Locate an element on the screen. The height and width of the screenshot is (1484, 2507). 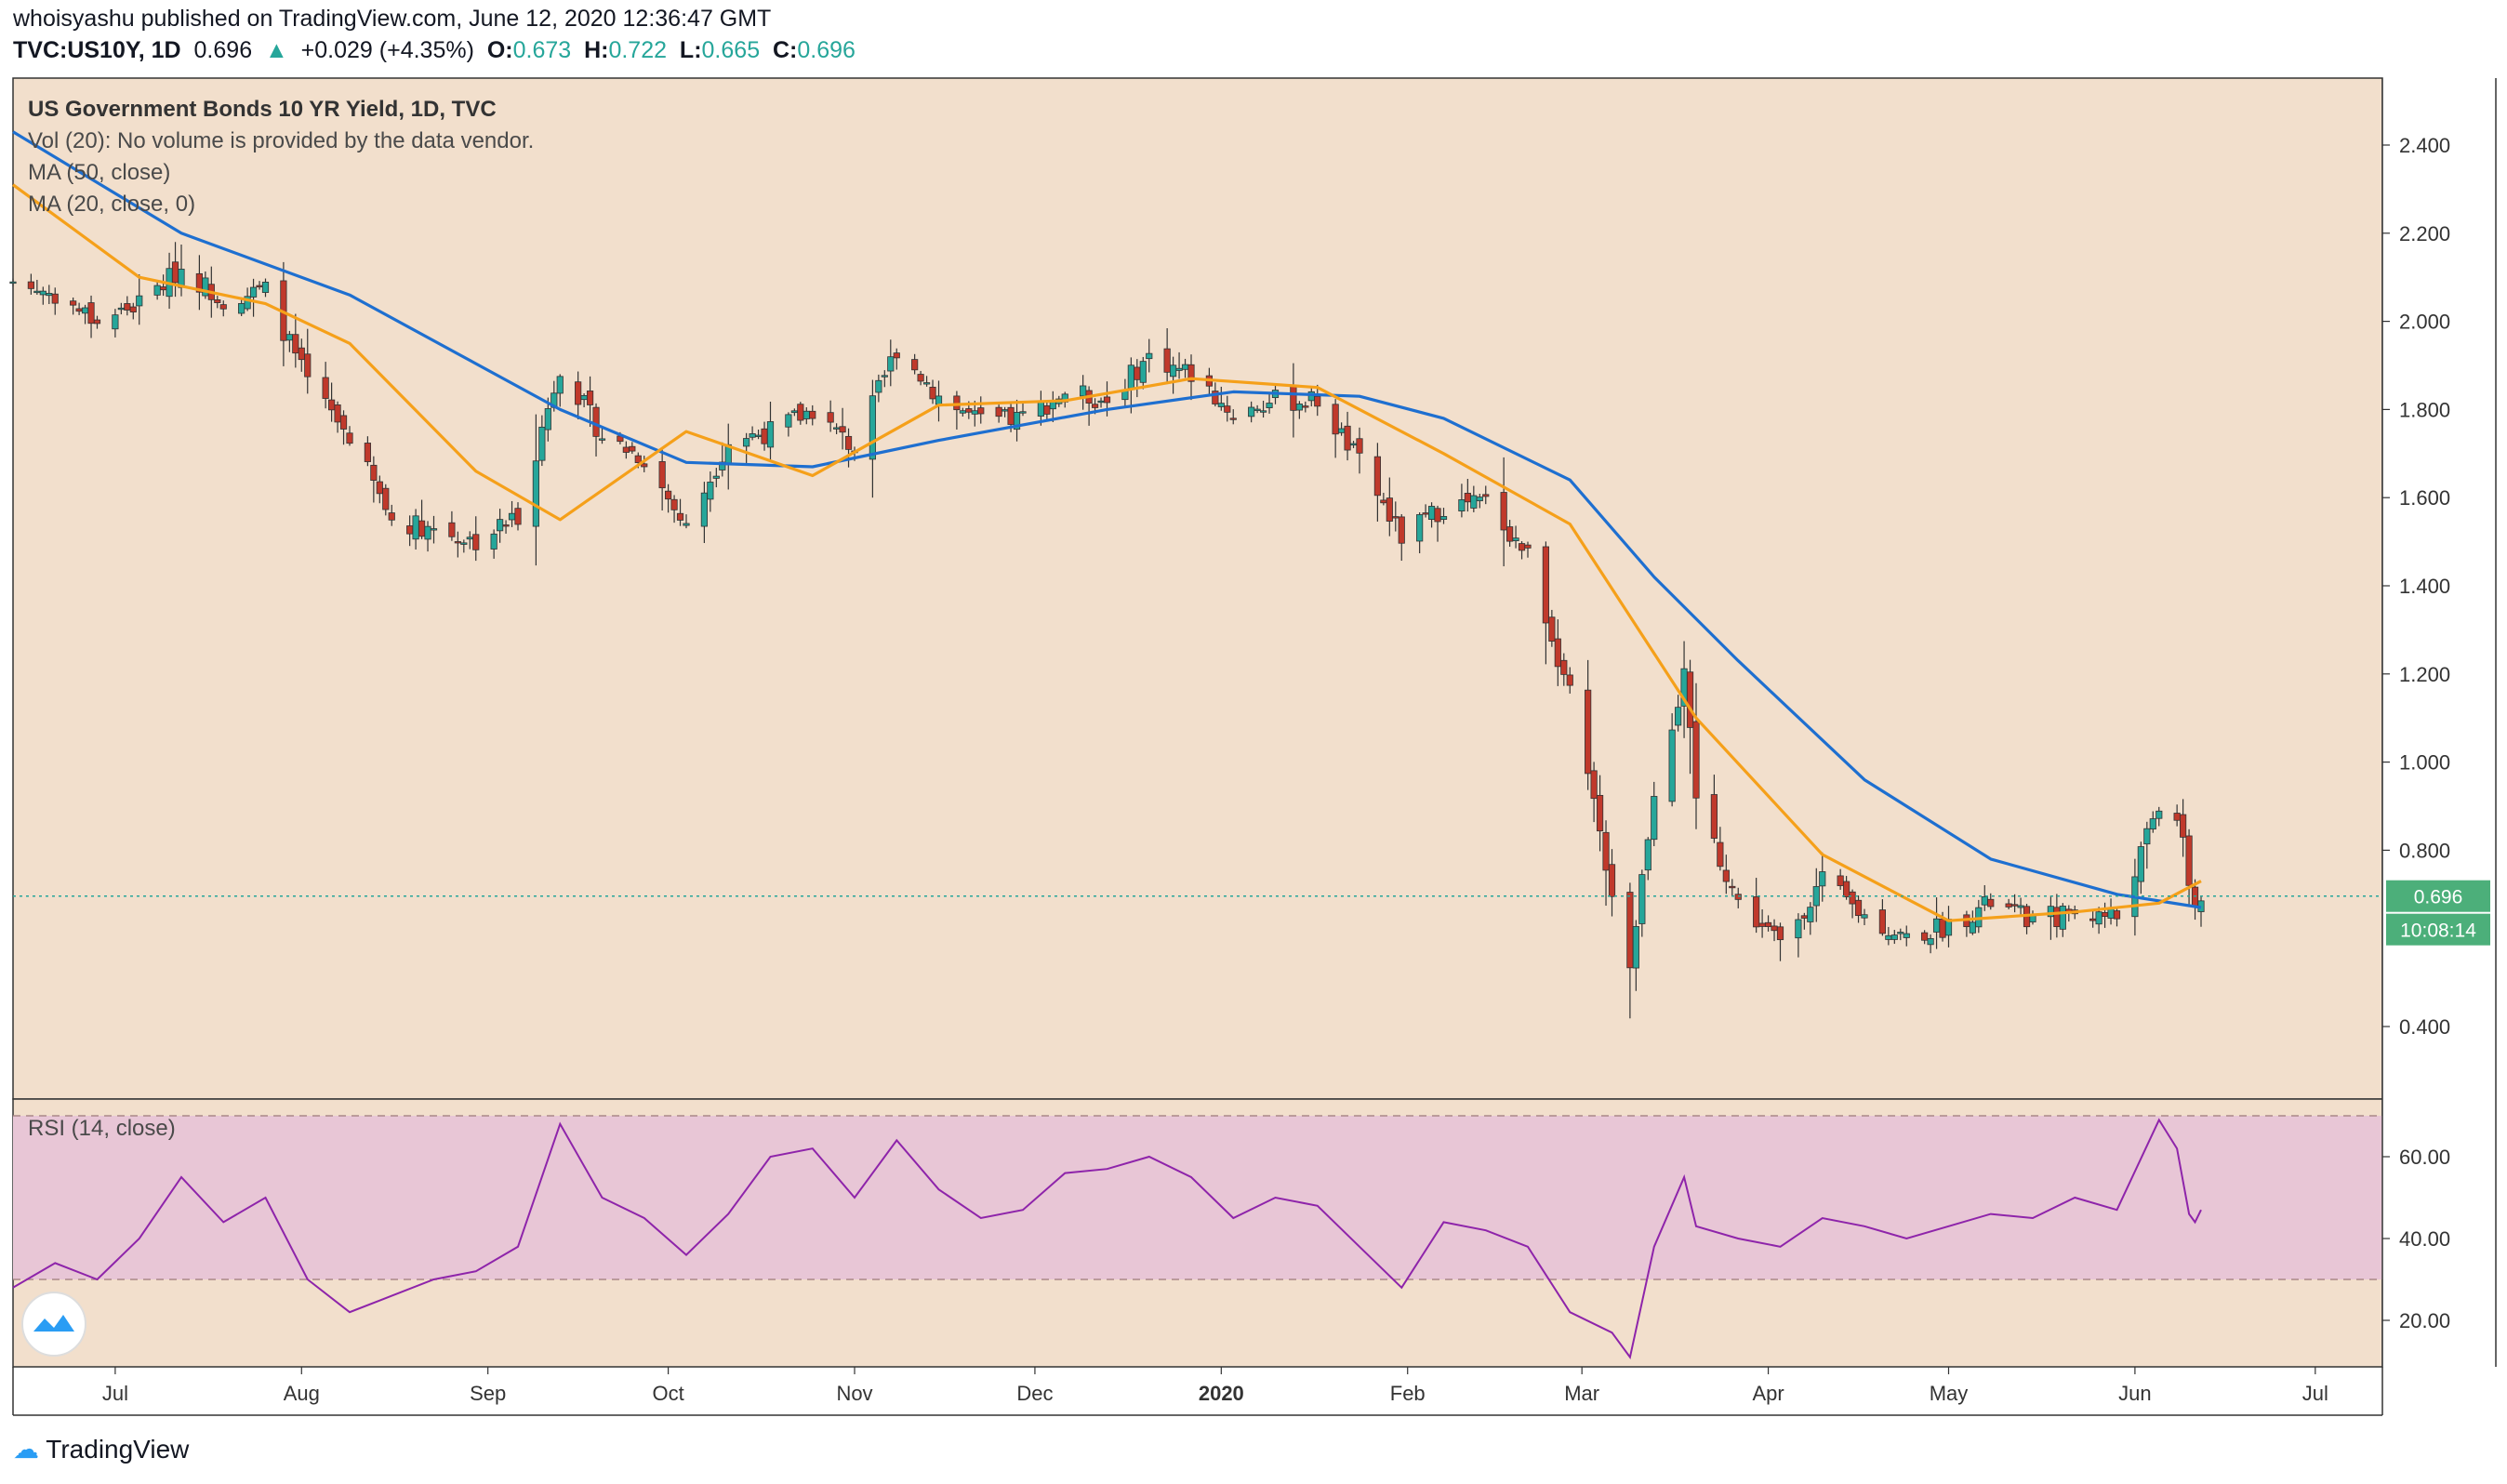
tradingview-badge is located at coordinates (53, 1324).